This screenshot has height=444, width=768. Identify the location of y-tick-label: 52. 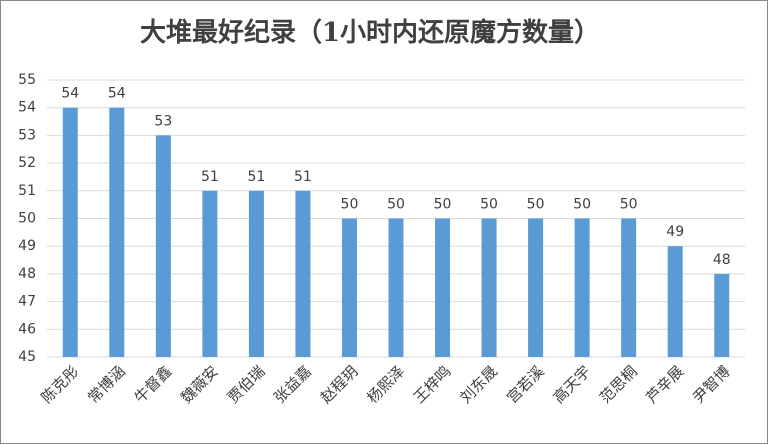
(27, 163).